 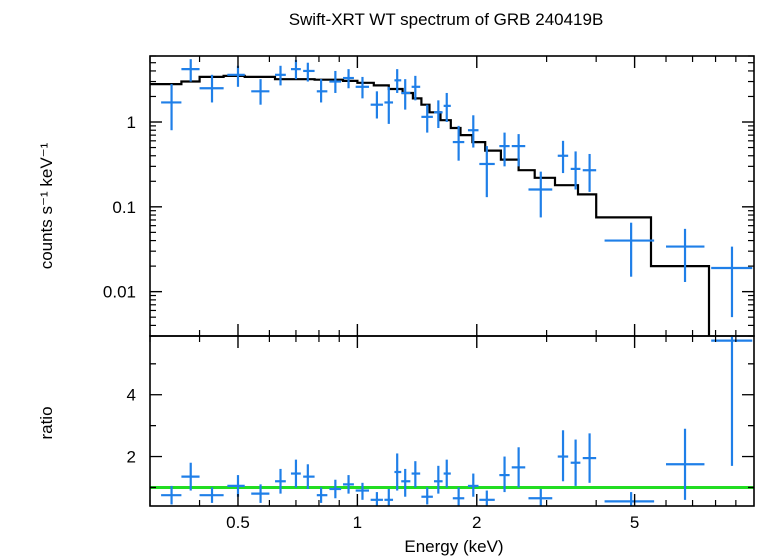 What do you see at coordinates (453, 546) in the screenshot?
I see `x-axis-label: Energy (keV)` at bounding box center [453, 546].